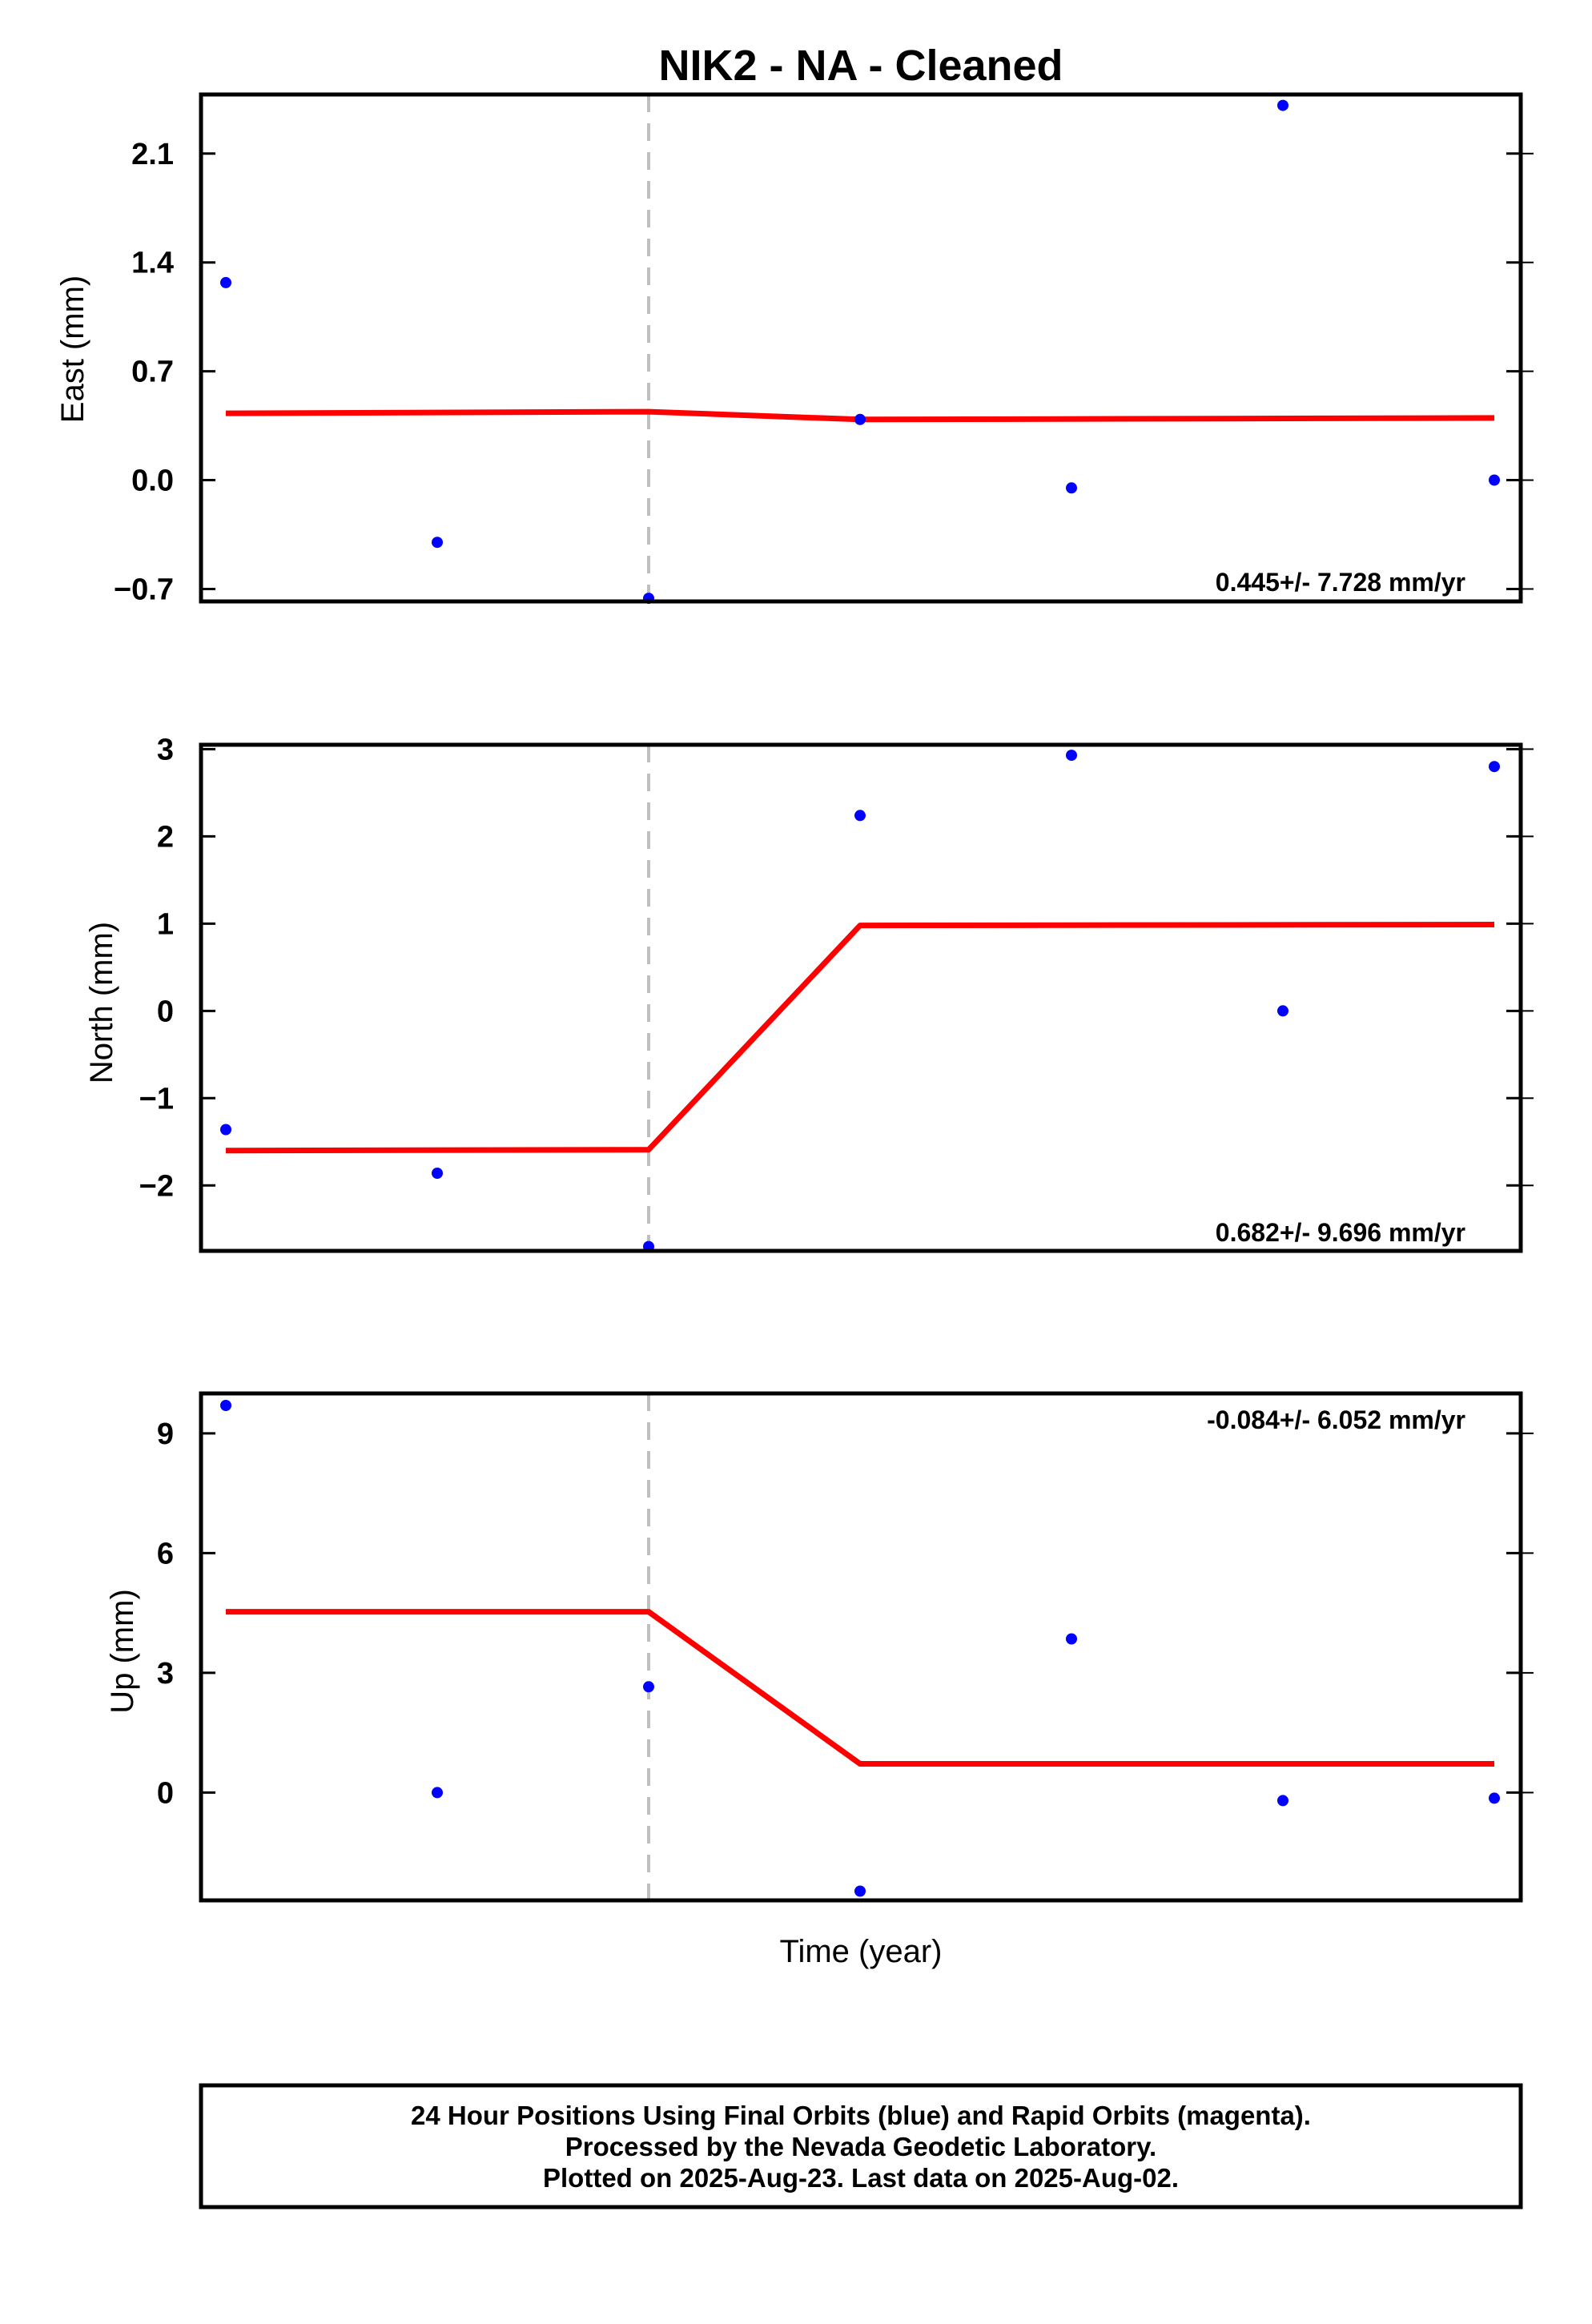 This screenshot has height=2324, width=1592. Describe the element at coordinates (153, 154) in the screenshot. I see `east-ytick-label: 2.1` at that location.